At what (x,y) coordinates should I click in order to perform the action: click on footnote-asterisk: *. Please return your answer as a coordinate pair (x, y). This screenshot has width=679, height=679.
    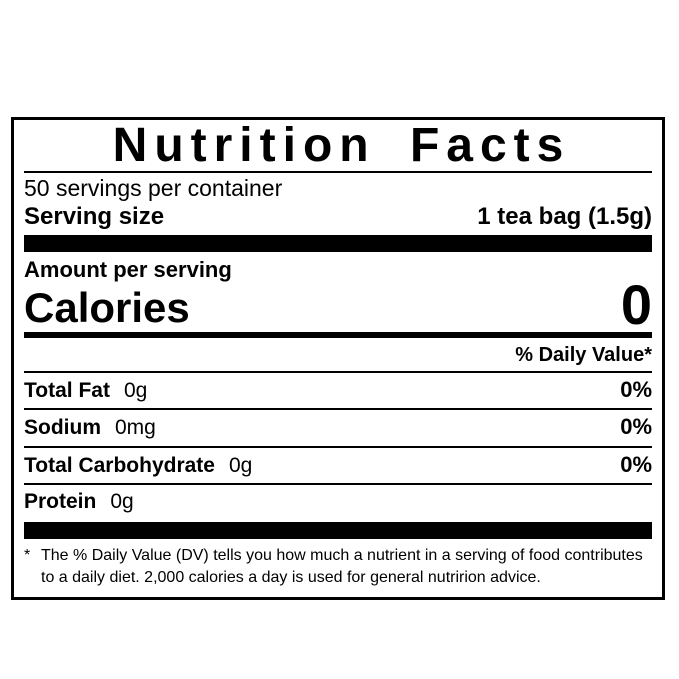
    Looking at the image, I should click on (27, 556).